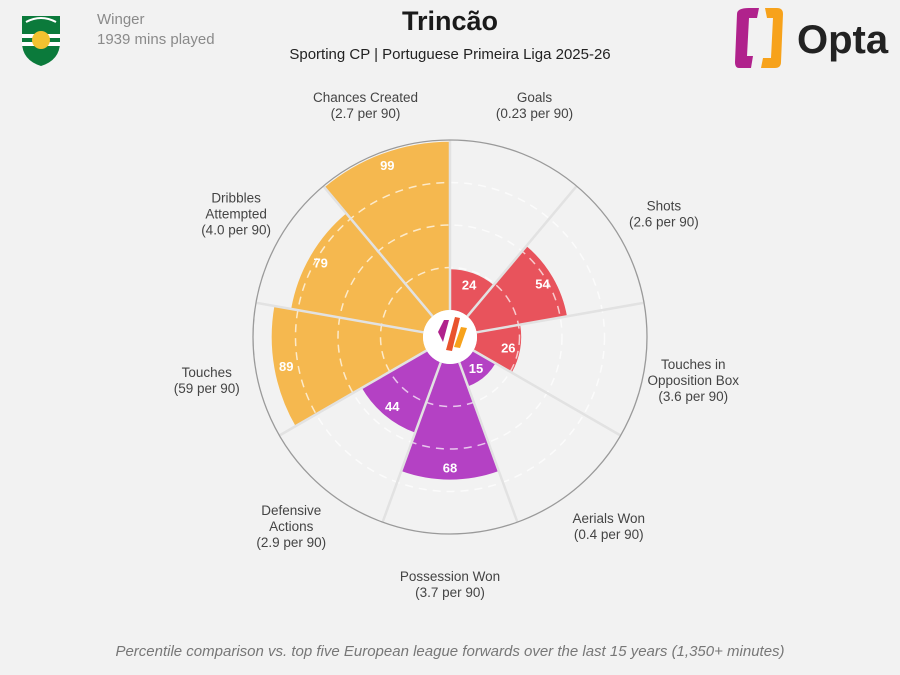 This screenshot has width=900, height=675. What do you see at coordinates (207, 372) in the screenshot?
I see `category-label: Touches` at bounding box center [207, 372].